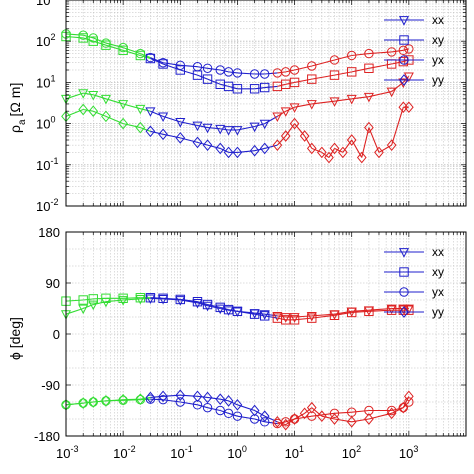 The image size is (474, 474). What do you see at coordinates (237, 54) in the screenshot?
I see `series-yx` at bounding box center [237, 54].